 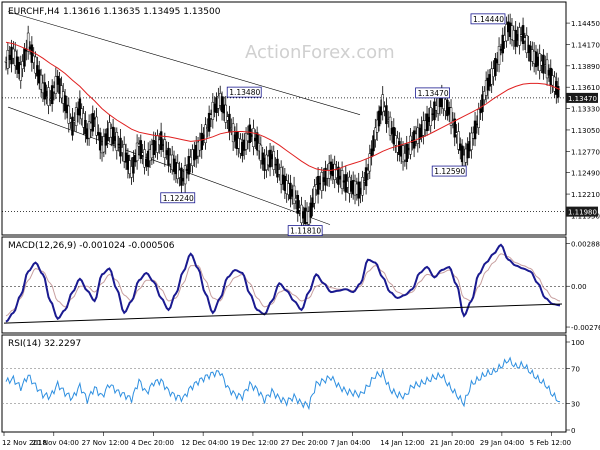 What do you see at coordinates (244, 92) in the screenshot?
I see `swing-label: 1.13480` at bounding box center [244, 92].